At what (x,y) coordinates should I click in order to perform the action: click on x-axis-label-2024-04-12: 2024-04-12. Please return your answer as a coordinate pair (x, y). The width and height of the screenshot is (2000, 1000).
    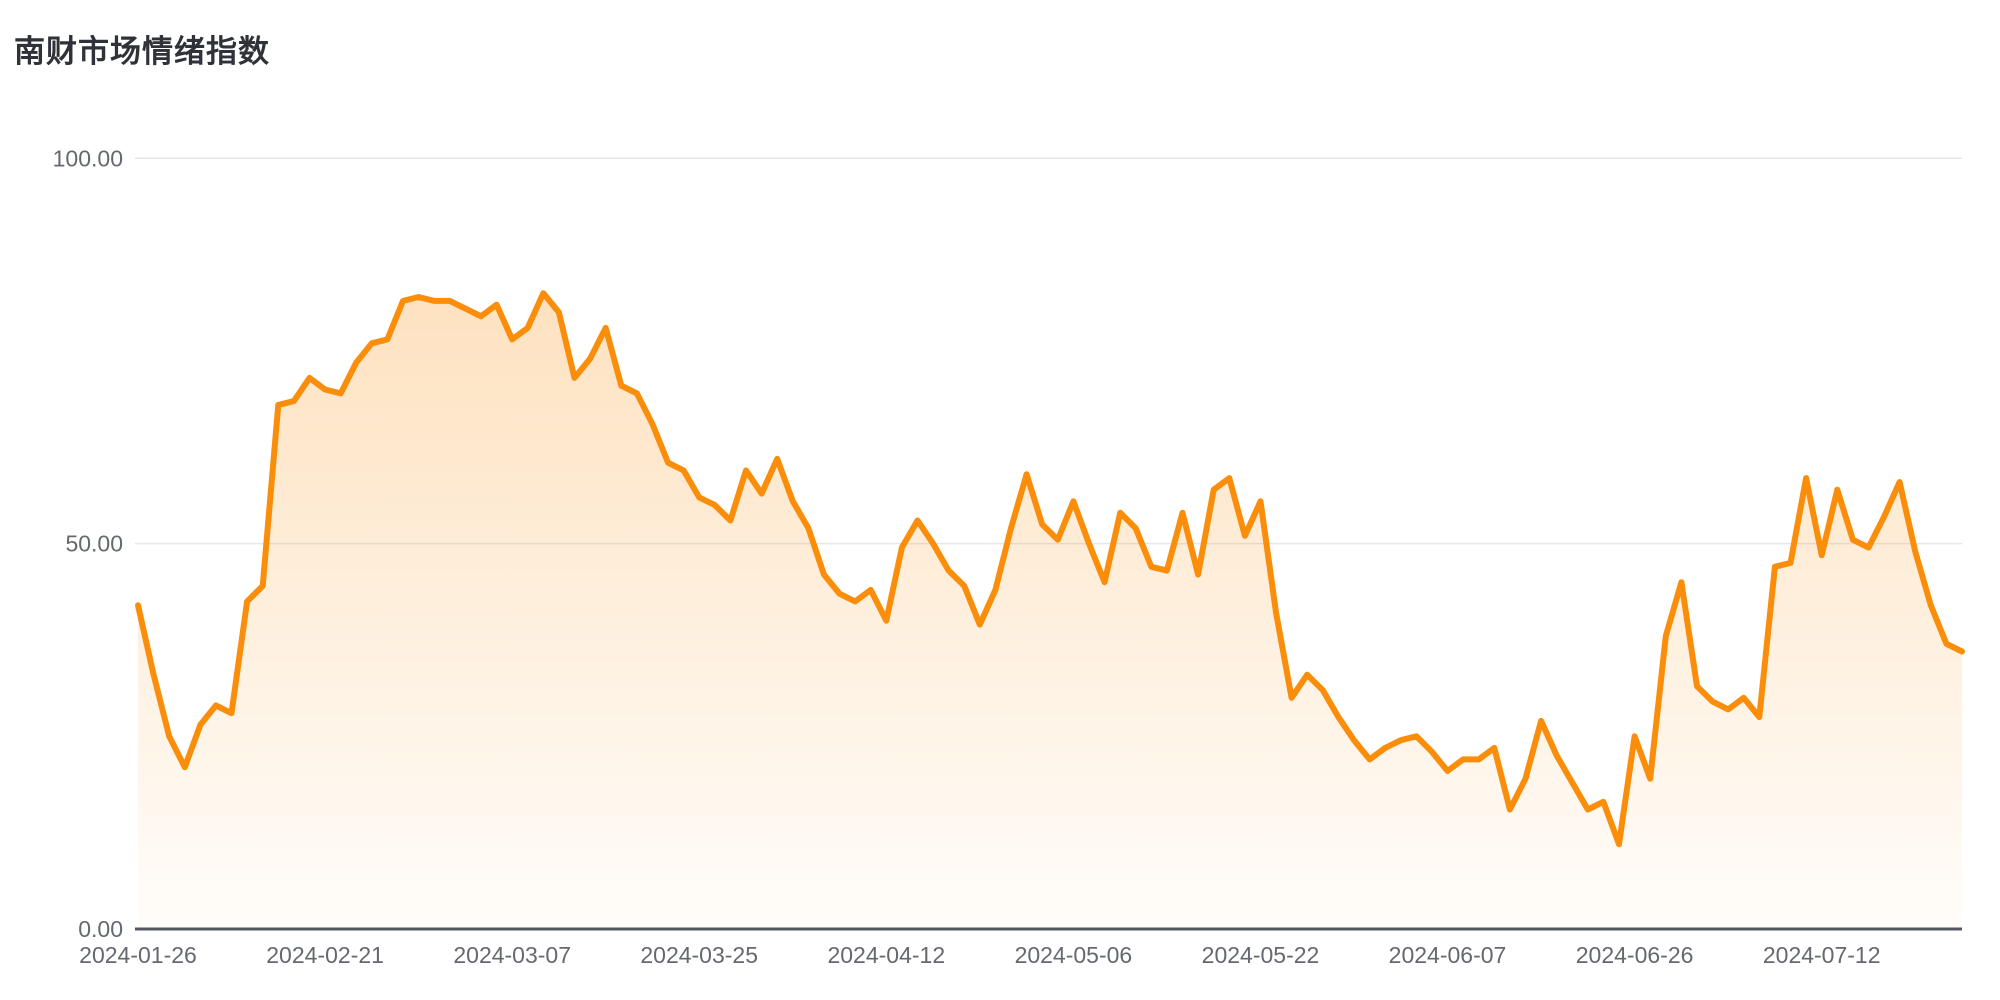
    Looking at the image, I should click on (886, 955).